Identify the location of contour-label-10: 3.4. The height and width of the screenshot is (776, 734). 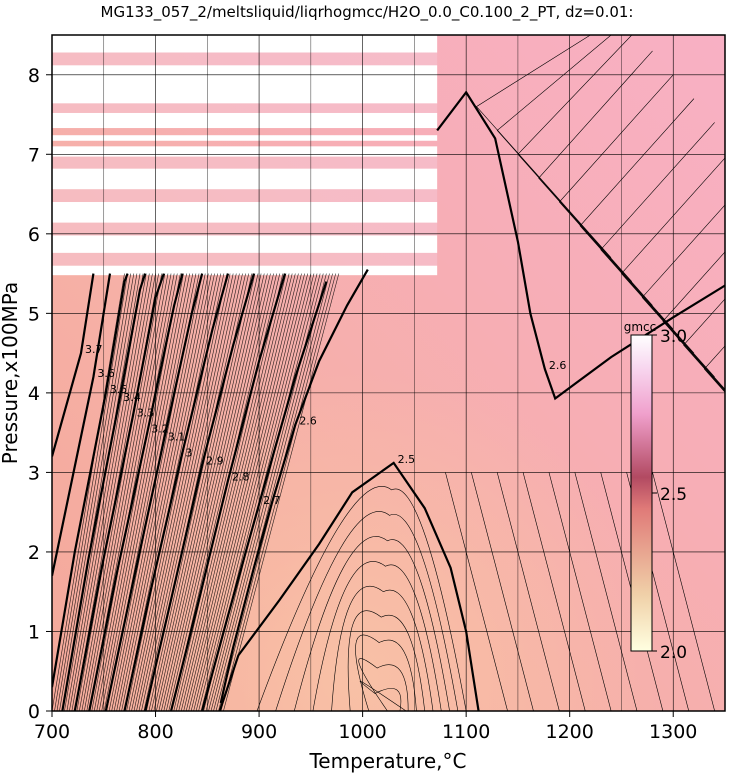
(132, 397).